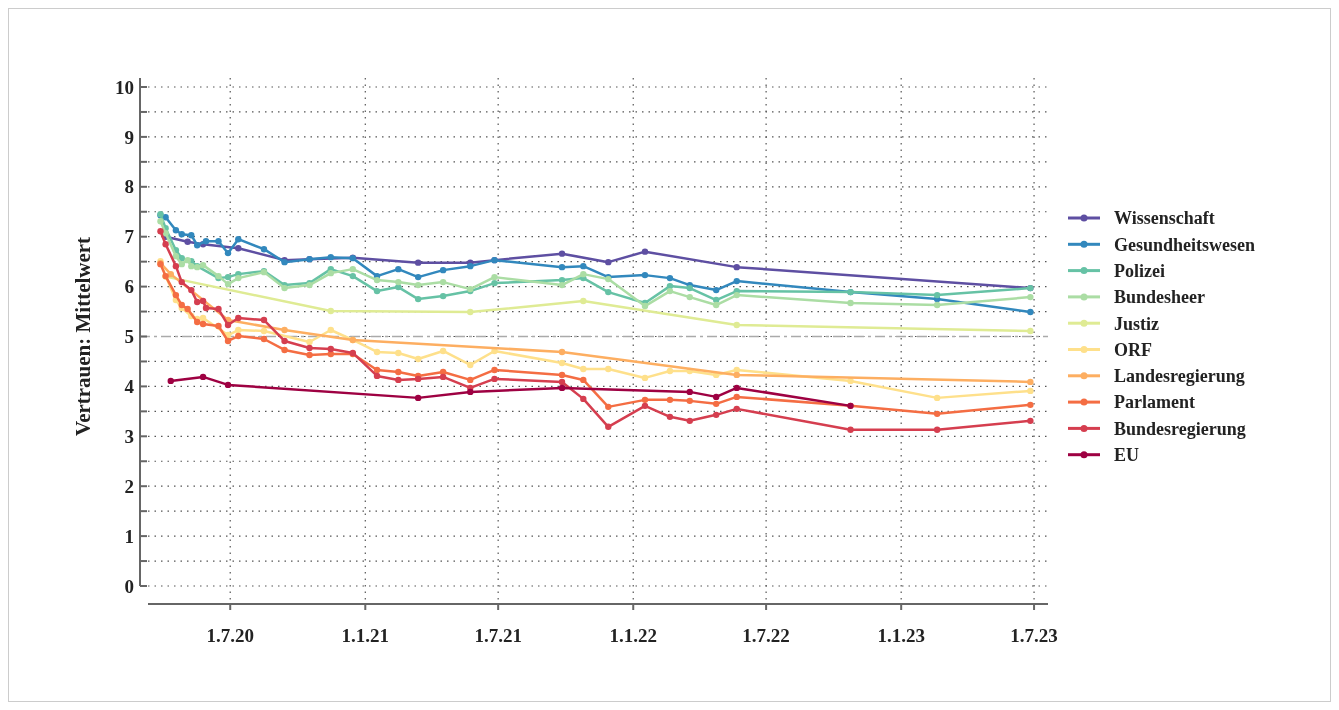 The height and width of the screenshot is (710, 1339). What do you see at coordinates (365, 635) in the screenshot?
I see `x-tick-label: 1.1.21` at bounding box center [365, 635].